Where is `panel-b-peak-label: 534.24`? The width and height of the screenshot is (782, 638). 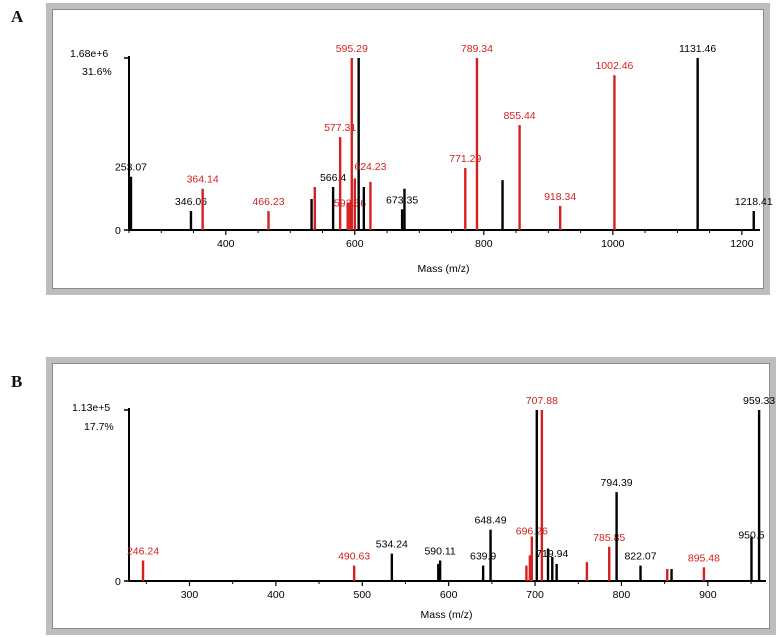
panel-b-peak-label: 534.24 is located at coordinates (392, 545).